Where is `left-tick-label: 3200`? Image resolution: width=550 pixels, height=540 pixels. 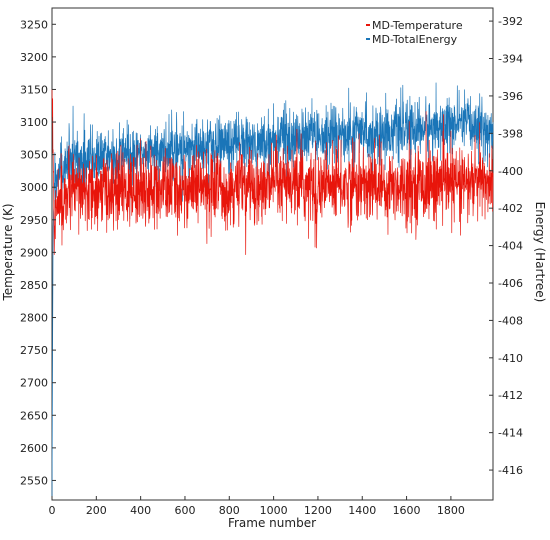
left-tick-label: 3200 is located at coordinates (34, 57).